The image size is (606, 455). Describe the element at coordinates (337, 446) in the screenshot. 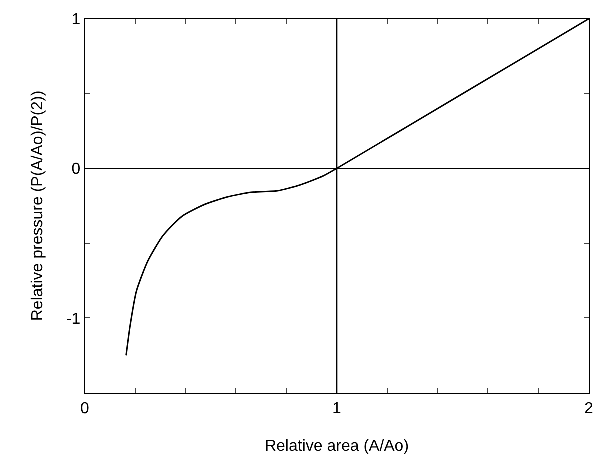

I see `x-axis-title: Relative area (A/Ao)` at that location.